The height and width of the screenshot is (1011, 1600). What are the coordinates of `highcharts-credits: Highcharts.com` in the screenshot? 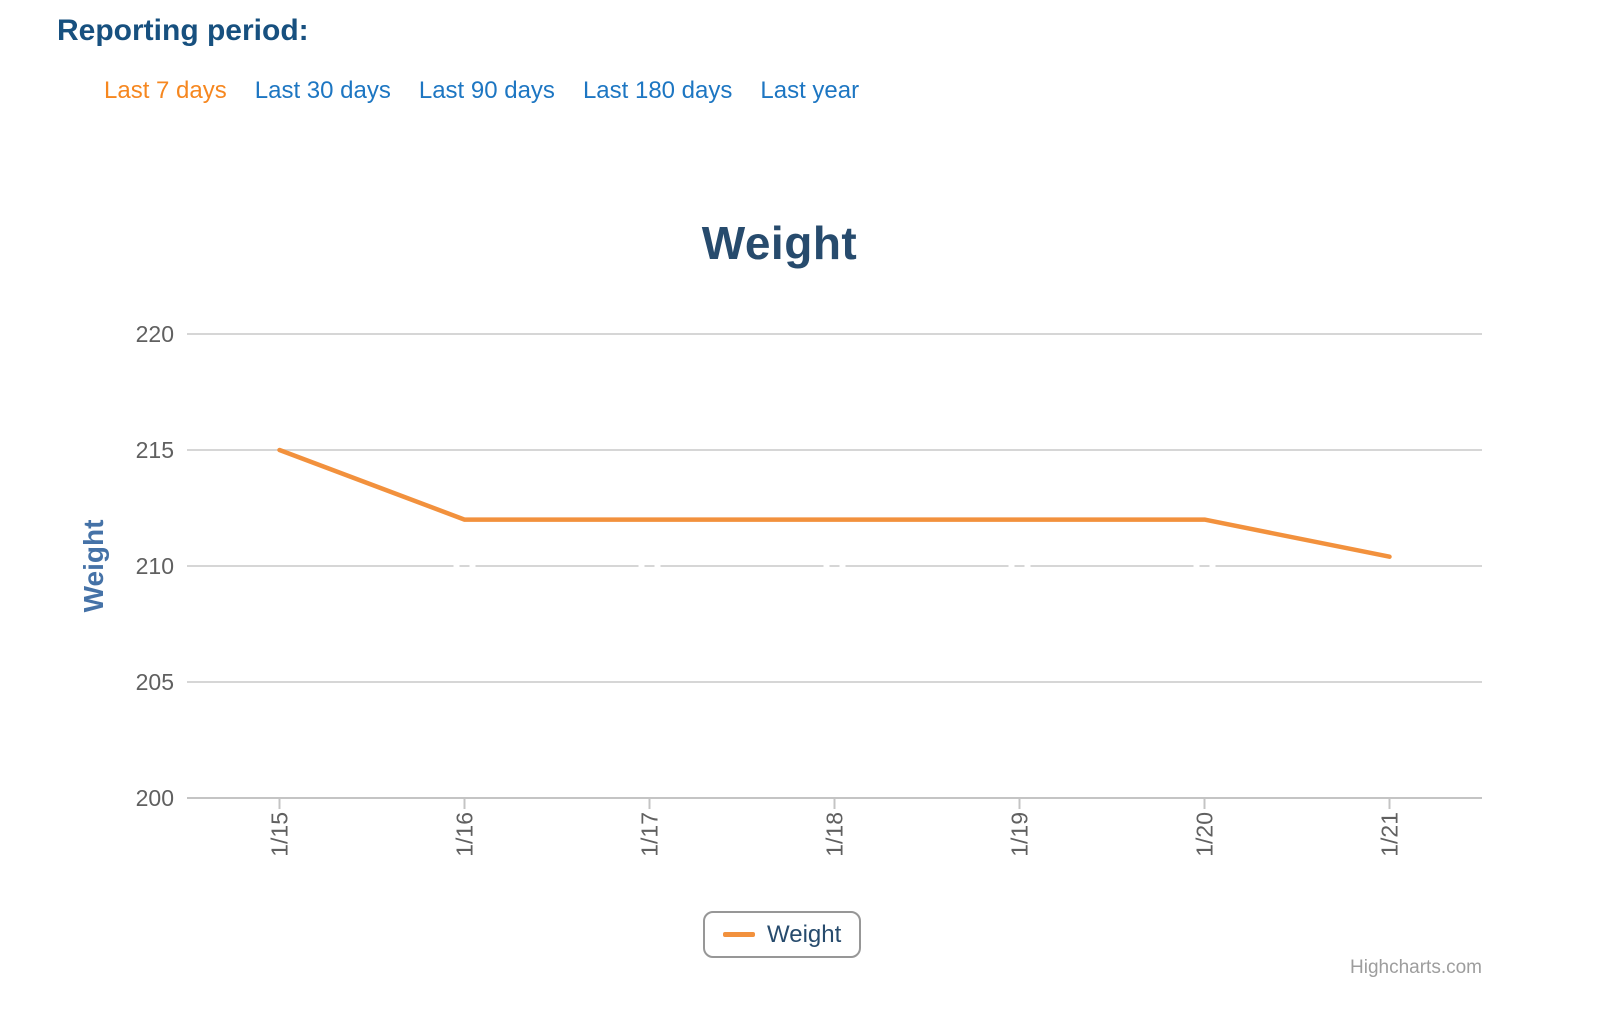 It's located at (1416, 967).